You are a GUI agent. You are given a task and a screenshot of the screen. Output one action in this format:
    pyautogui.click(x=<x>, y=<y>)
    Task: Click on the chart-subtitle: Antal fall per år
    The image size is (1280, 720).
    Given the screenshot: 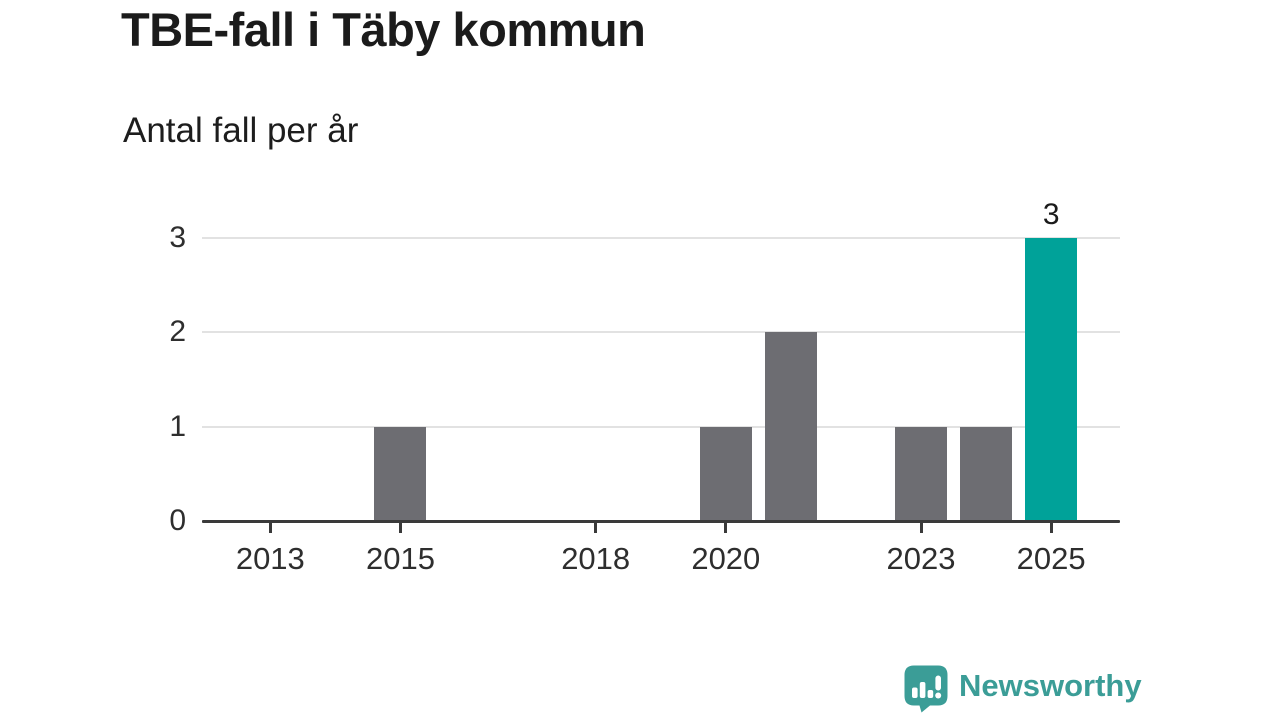 What is the action you would take?
    pyautogui.click(x=241, y=130)
    